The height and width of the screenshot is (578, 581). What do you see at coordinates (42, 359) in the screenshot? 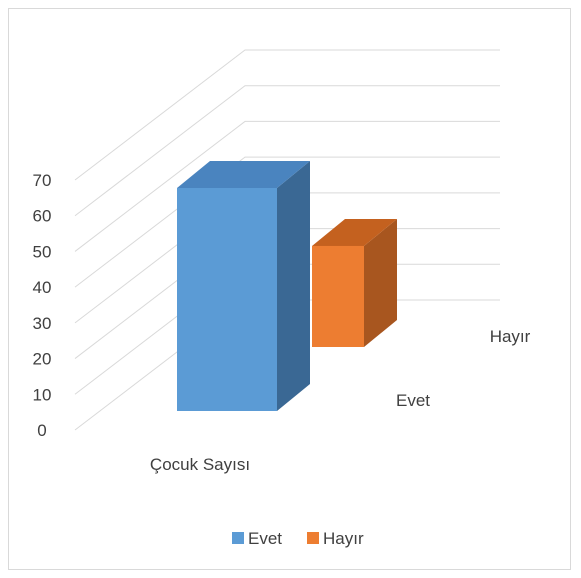
I see `y-tick-label: 20` at bounding box center [42, 359].